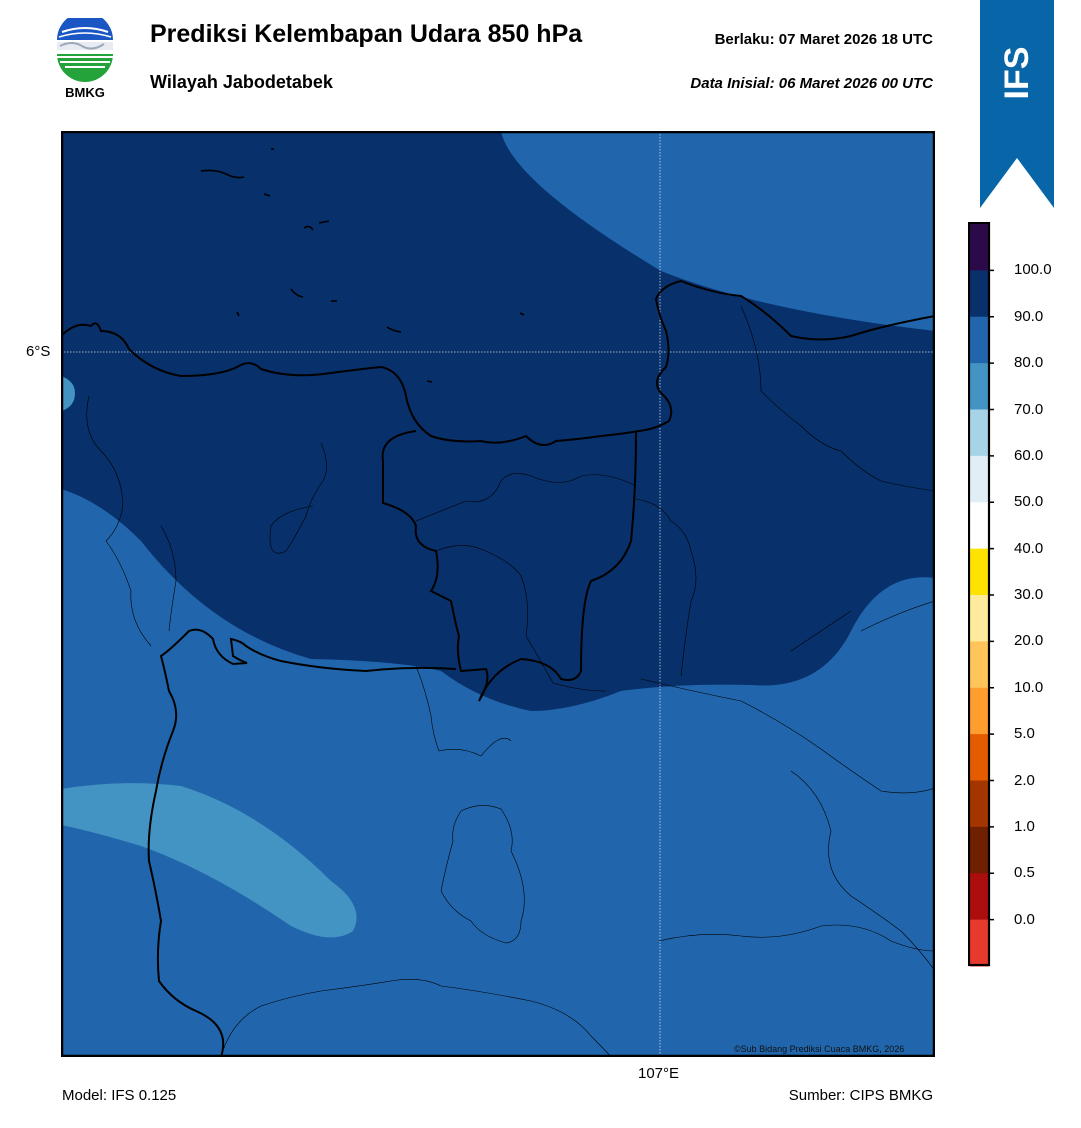 The width and height of the screenshot is (1081, 1128). I want to click on ribbon-label: IFS, so click(1017, 73).